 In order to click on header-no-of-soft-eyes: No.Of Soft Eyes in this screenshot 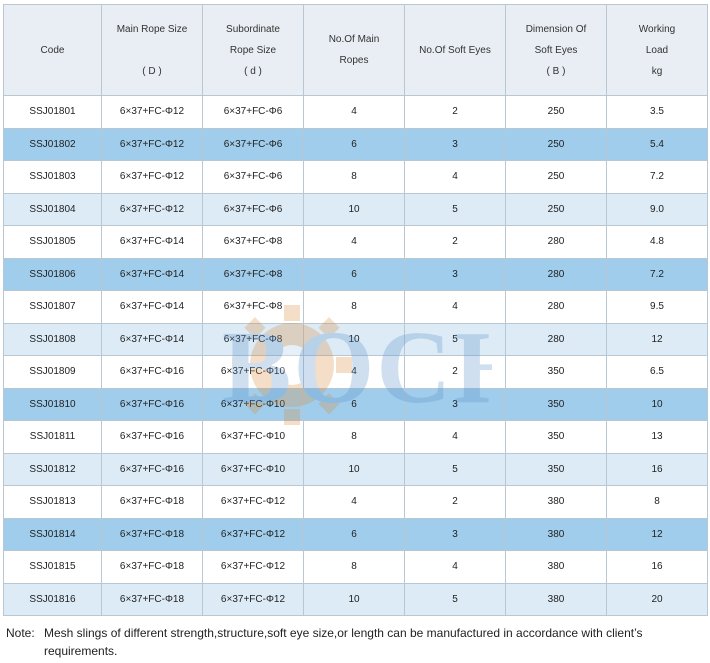, I will do `click(455, 50)`.